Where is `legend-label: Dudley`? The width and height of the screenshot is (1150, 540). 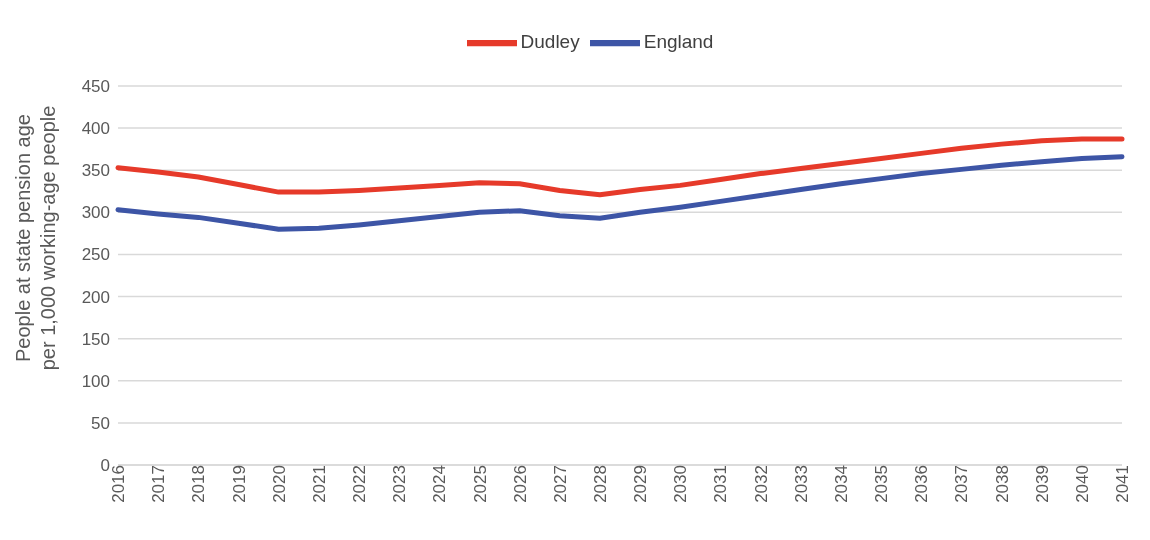
legend-label: Dudley is located at coordinates (550, 42).